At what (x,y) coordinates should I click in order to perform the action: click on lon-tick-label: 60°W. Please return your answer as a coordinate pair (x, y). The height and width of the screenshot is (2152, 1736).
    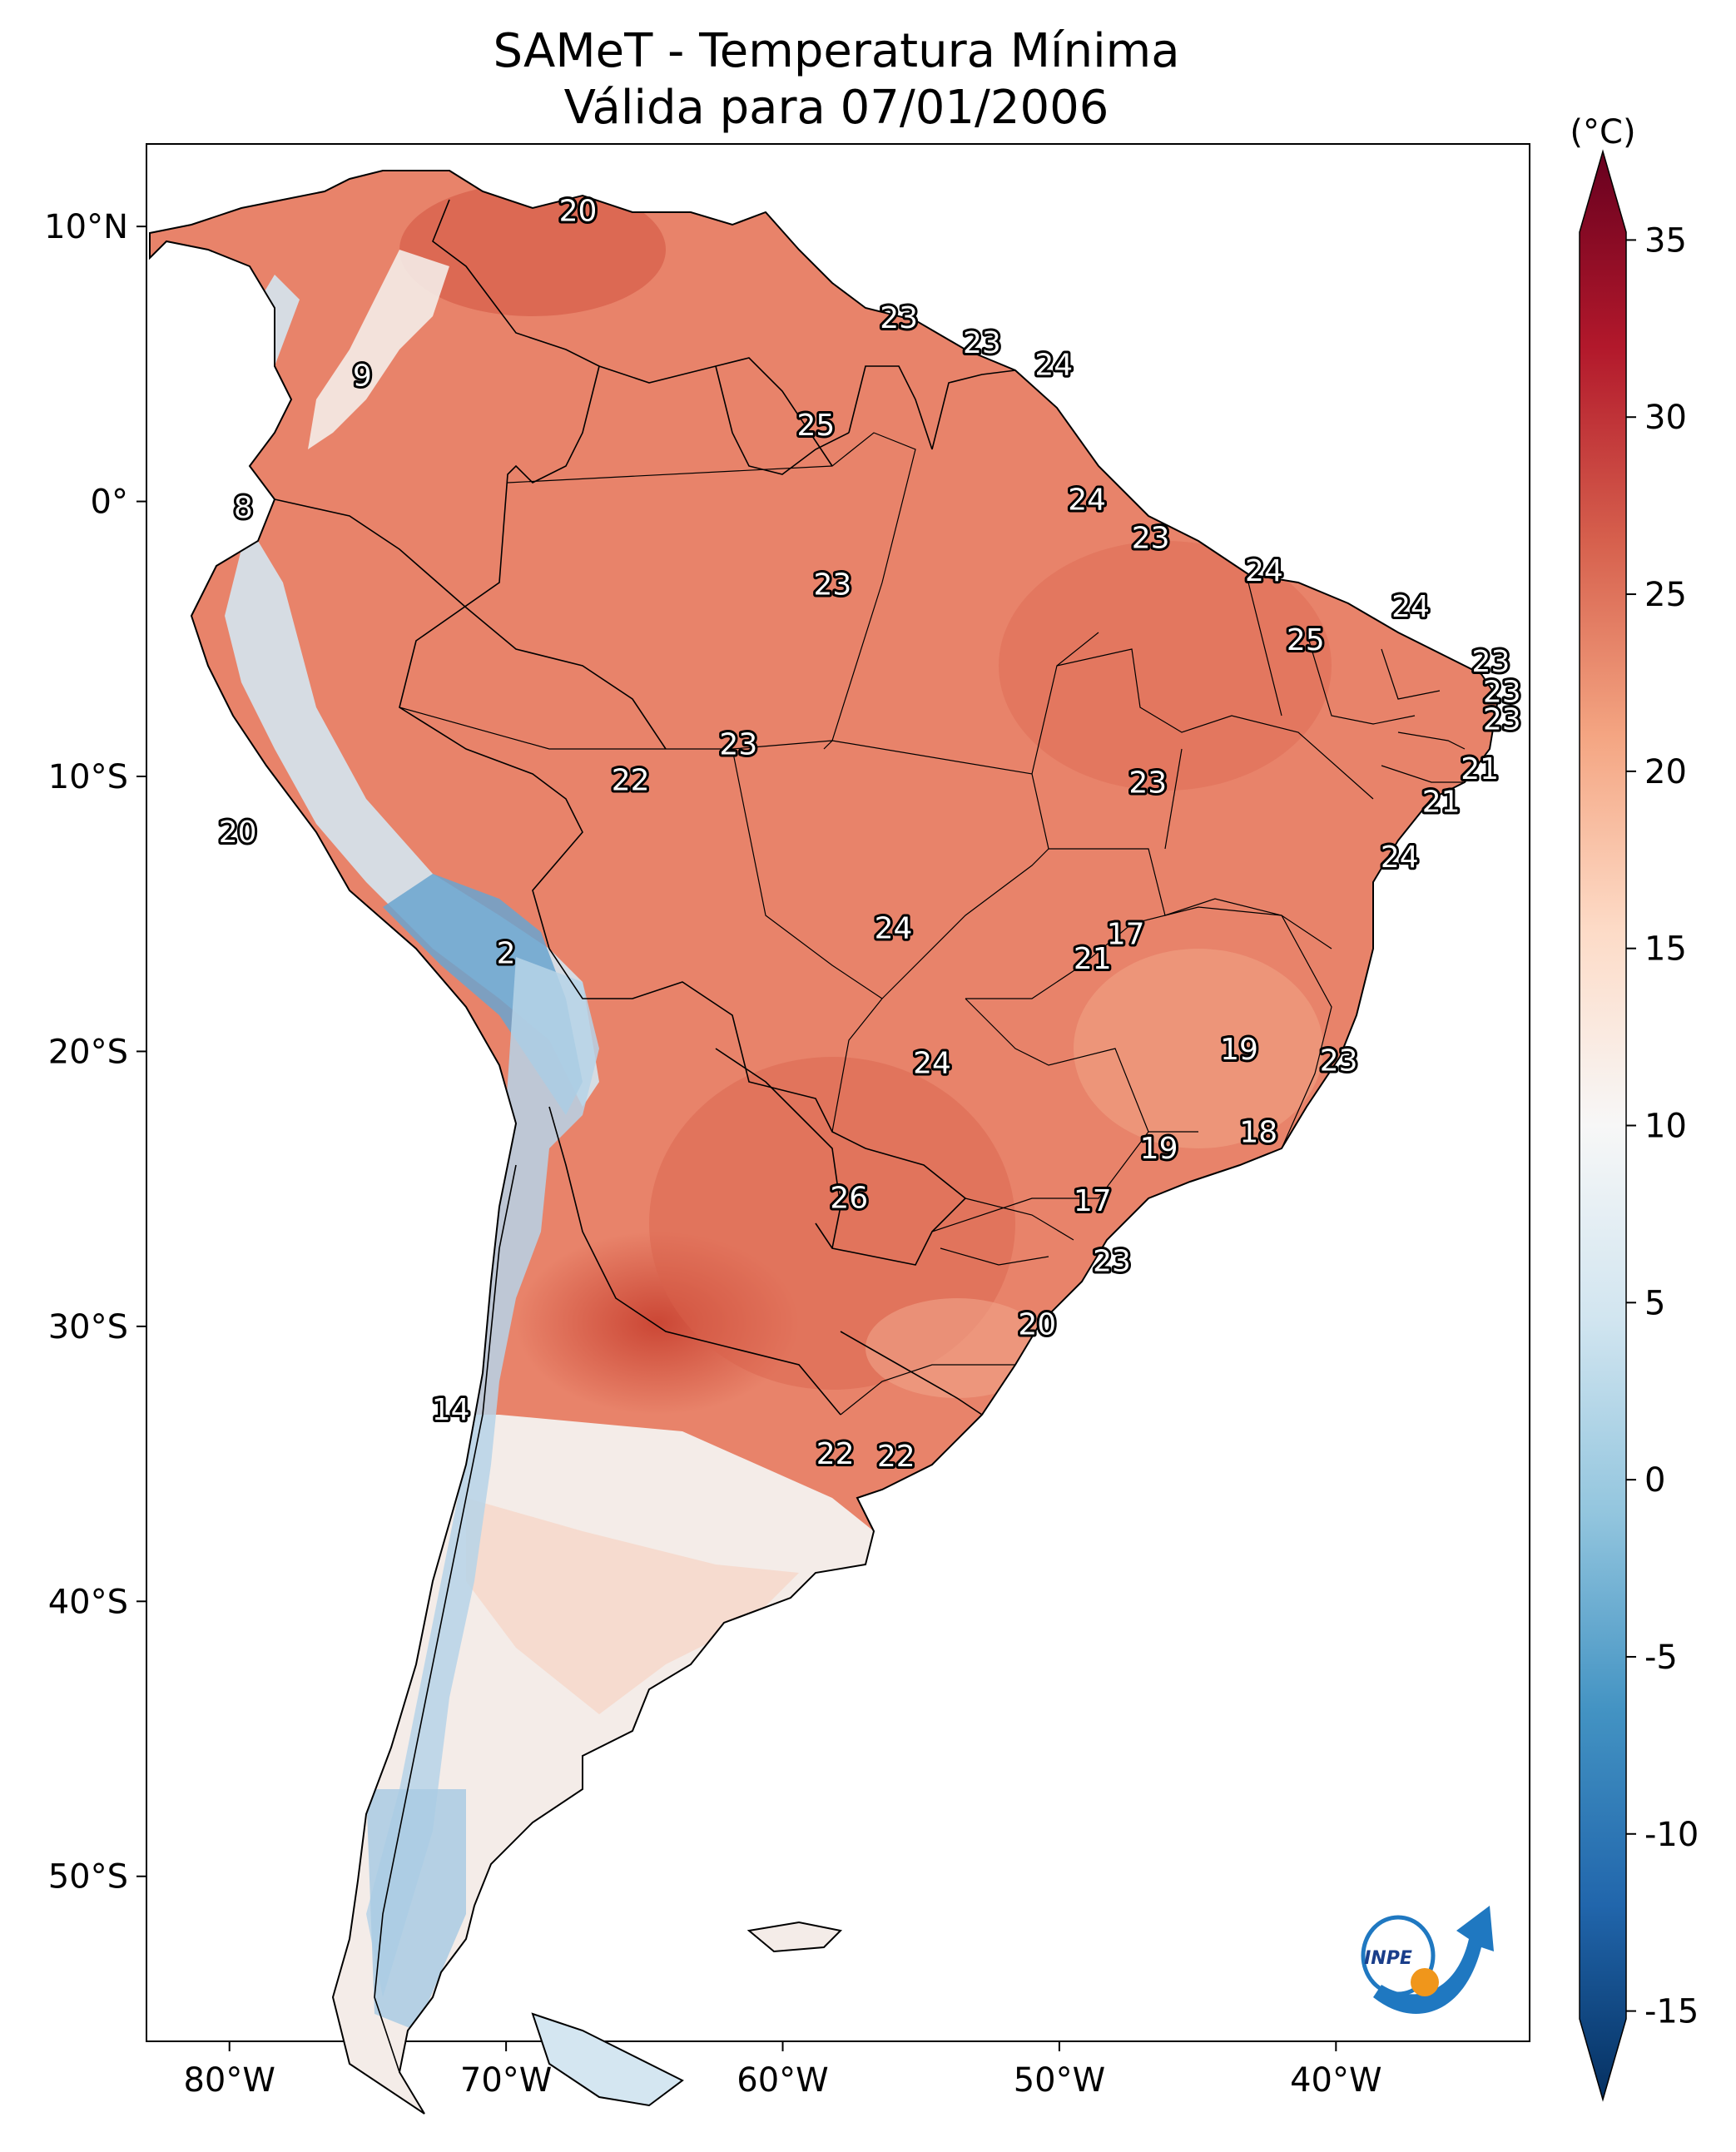
    Looking at the image, I should click on (782, 2080).